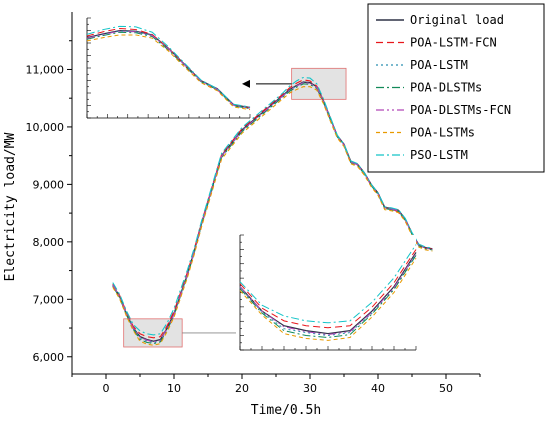 The height and width of the screenshot is (422, 550). What do you see at coordinates (49, 357) in the screenshot?
I see `y-tick-label: 6,000` at bounding box center [49, 357].